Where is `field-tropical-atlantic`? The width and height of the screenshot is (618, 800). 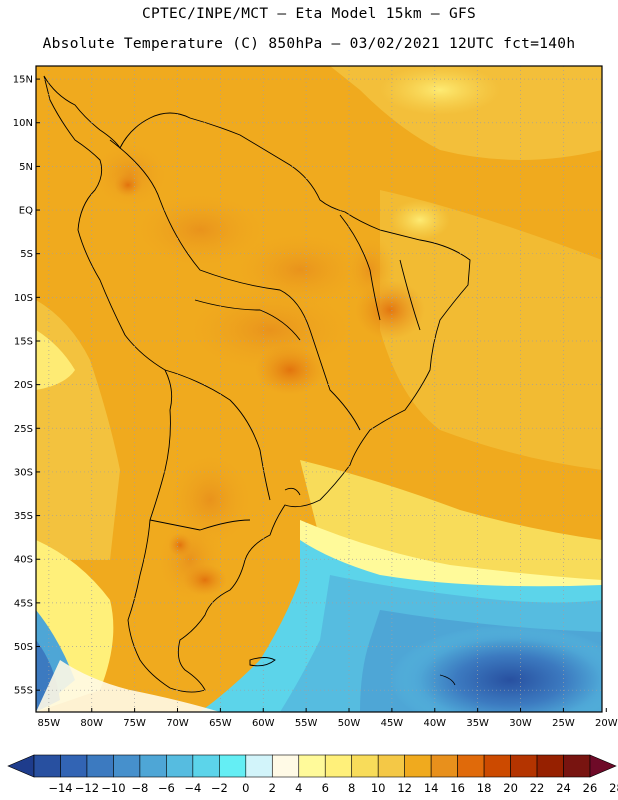 field-tropical-atlantic is located at coordinates (491, 330).